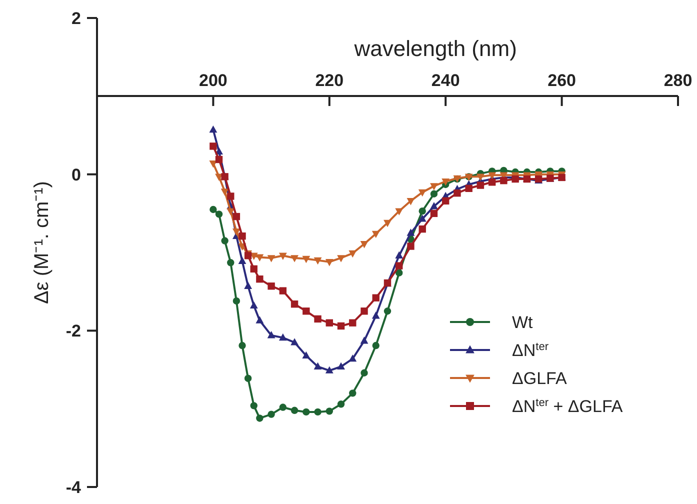 This screenshot has width=697, height=504. I want to click on legend-label: ΔN$^{ter}$, so click(530, 350).